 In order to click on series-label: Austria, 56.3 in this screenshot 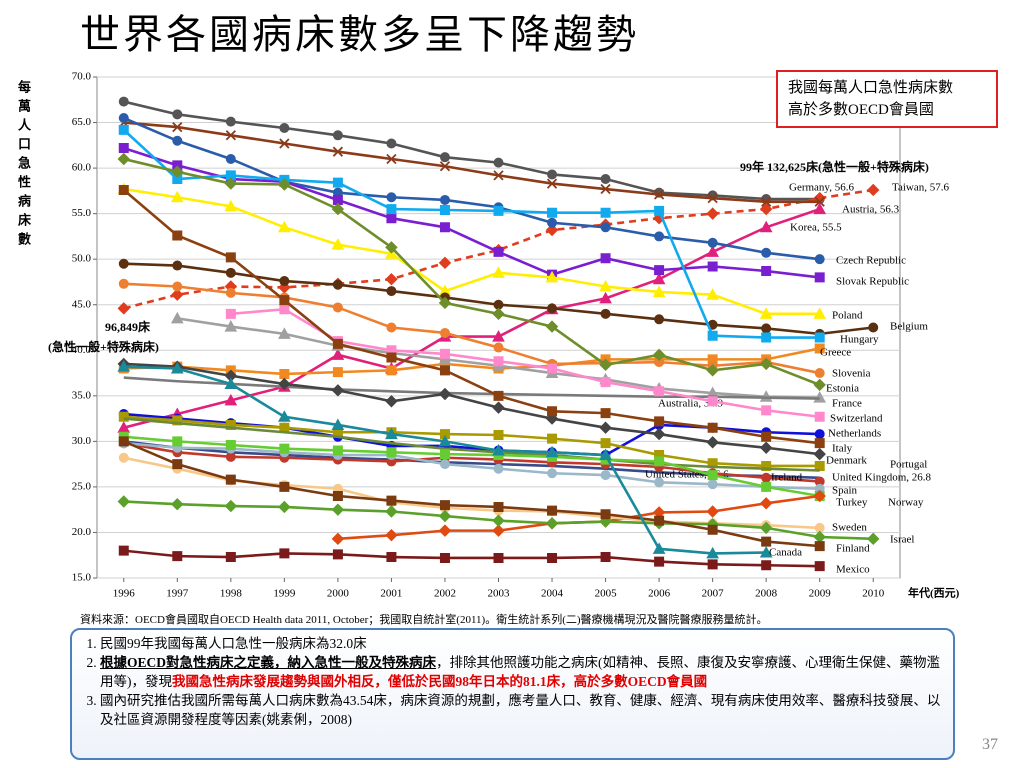, I will do `click(871, 210)`.